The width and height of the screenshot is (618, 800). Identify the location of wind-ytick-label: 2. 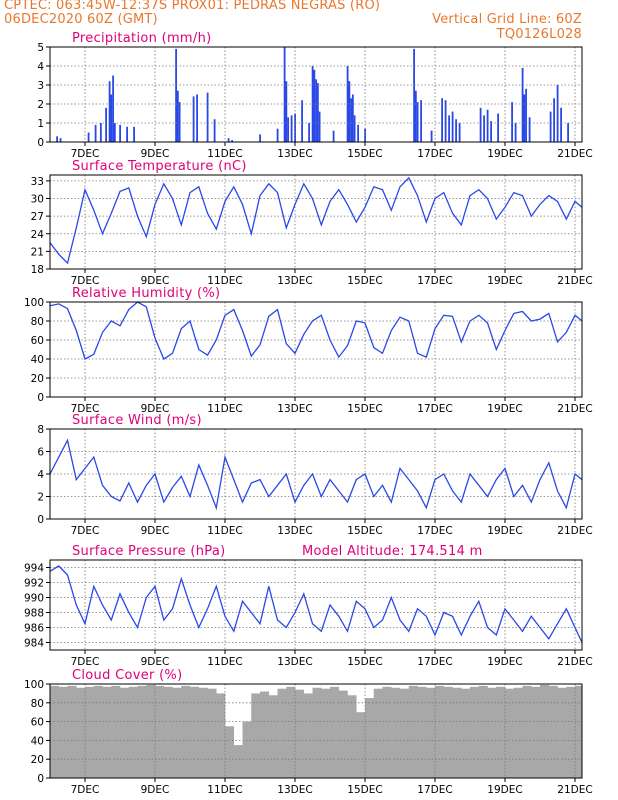
(40, 498).